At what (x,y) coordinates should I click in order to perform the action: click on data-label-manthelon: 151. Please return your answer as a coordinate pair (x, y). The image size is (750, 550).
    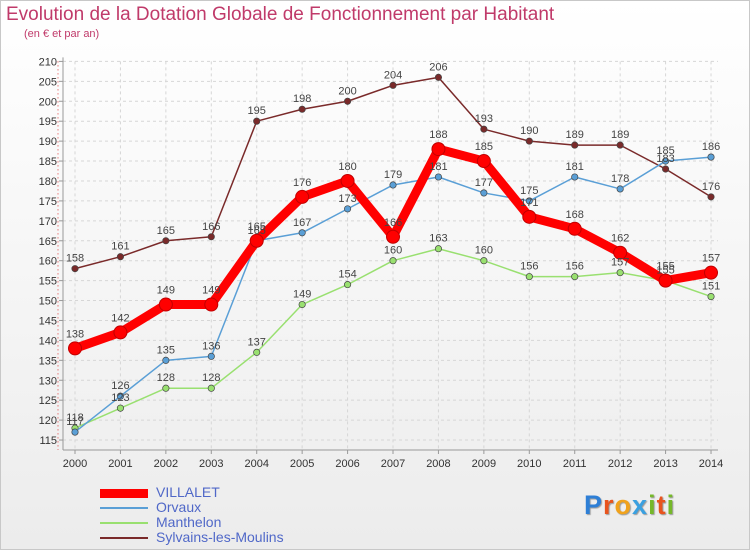
    Looking at the image, I should click on (711, 287).